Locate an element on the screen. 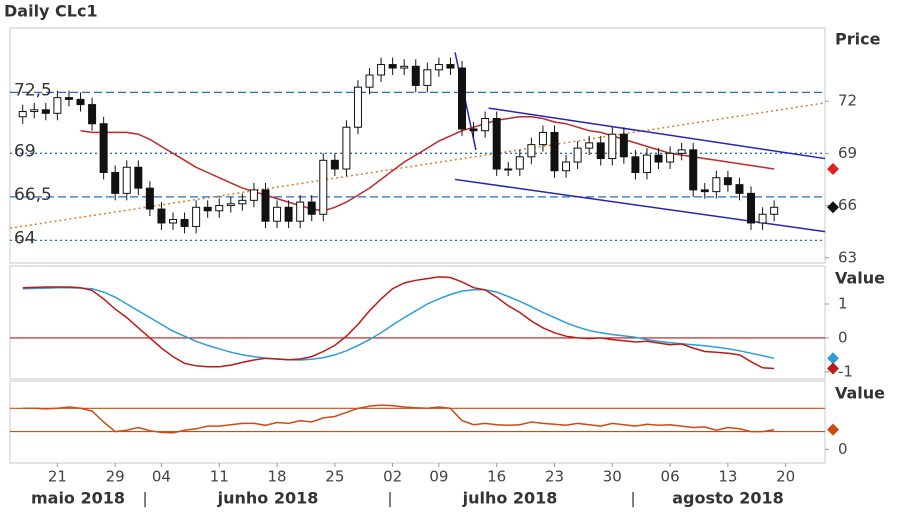  month-label: julho 2018 is located at coordinates (510, 498).